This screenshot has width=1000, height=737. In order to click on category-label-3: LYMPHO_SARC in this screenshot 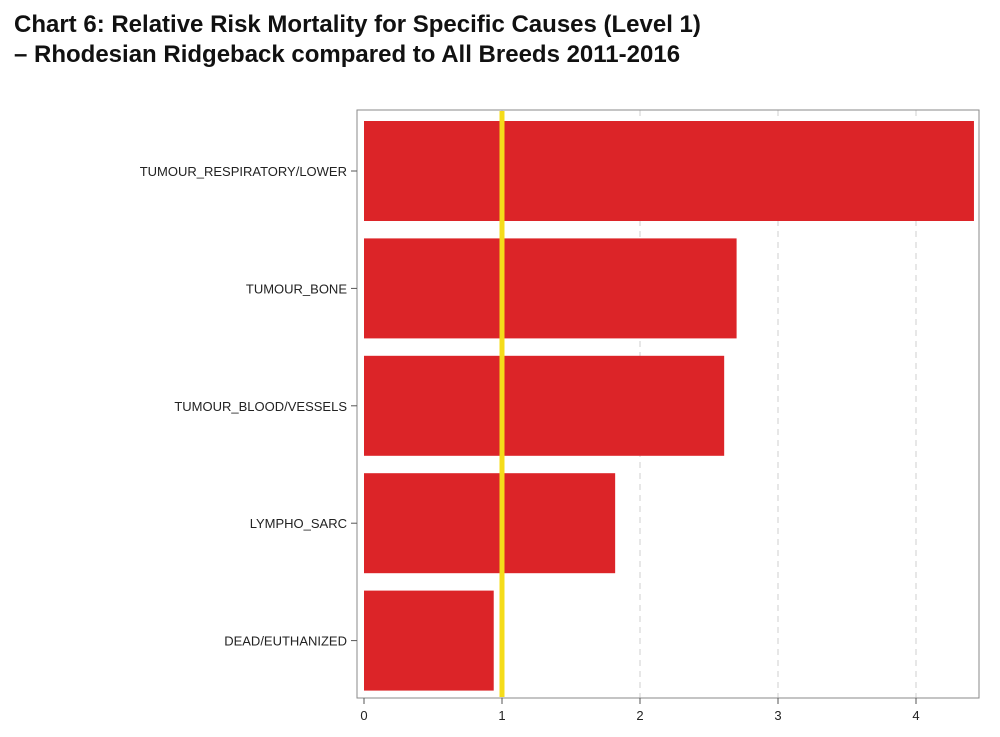, I will do `click(298, 523)`.